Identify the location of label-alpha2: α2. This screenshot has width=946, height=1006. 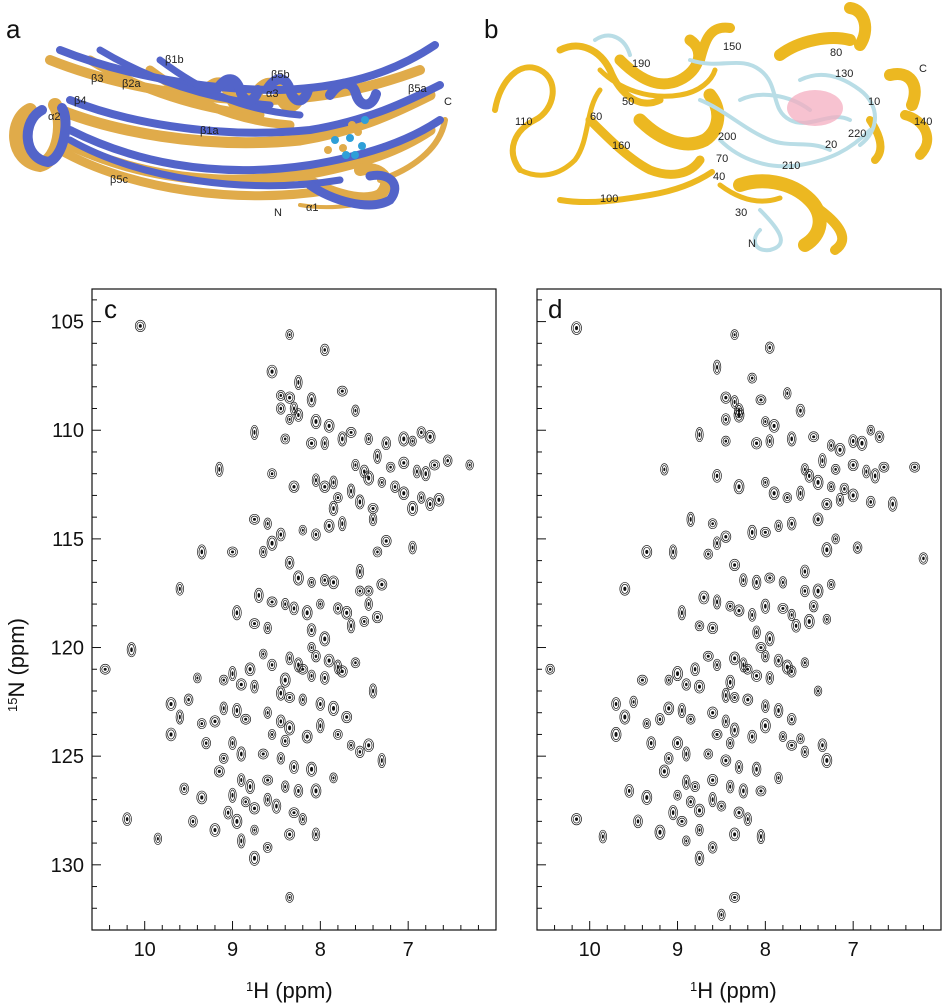
(54, 117).